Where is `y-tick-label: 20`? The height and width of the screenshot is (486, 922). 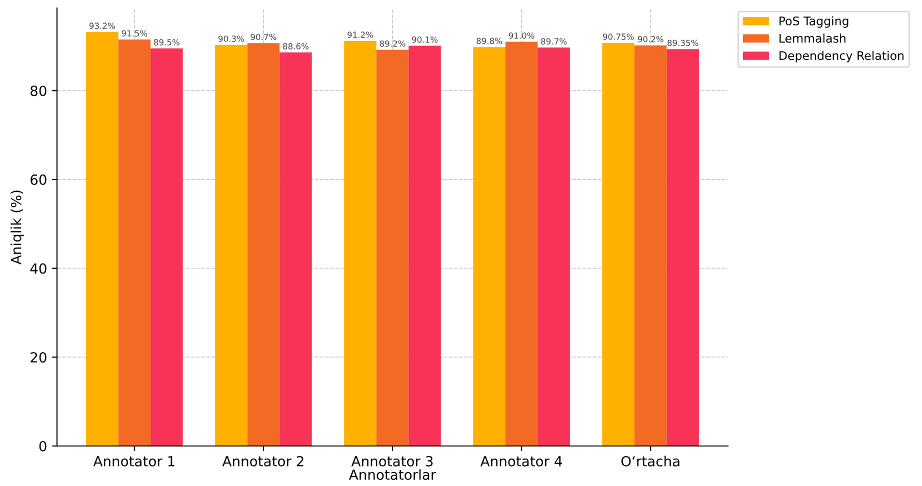 y-tick-label: 20 is located at coordinates (38, 357).